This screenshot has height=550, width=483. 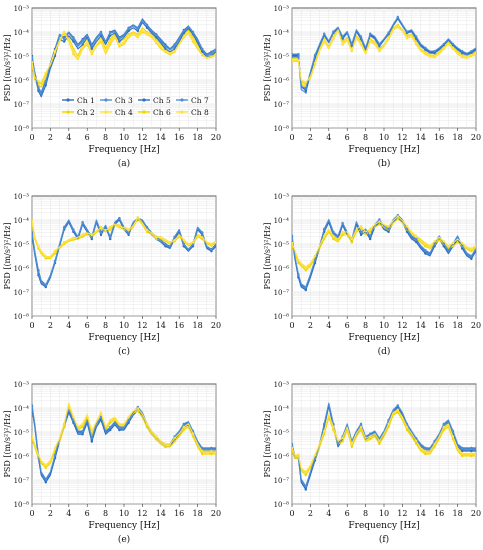 What do you see at coordinates (282, 505) in the screenshot?
I see `y-tick-label: 10⁻⁸` at bounding box center [282, 505].